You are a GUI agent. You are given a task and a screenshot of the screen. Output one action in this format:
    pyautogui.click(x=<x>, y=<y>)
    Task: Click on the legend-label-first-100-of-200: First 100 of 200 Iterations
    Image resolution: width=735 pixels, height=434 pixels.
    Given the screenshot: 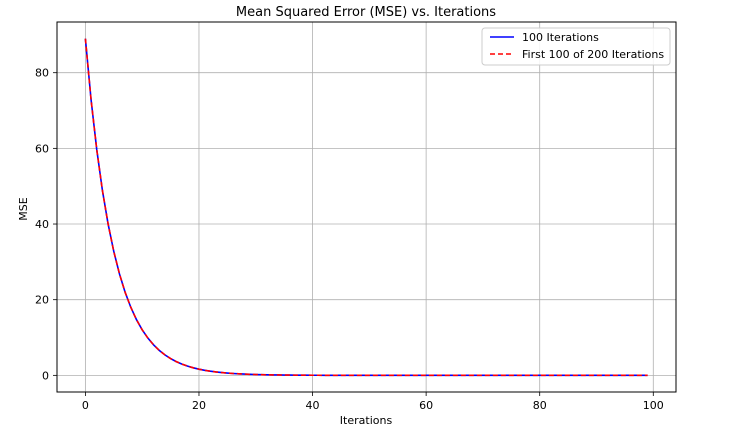 What is the action you would take?
    pyautogui.click(x=593, y=54)
    